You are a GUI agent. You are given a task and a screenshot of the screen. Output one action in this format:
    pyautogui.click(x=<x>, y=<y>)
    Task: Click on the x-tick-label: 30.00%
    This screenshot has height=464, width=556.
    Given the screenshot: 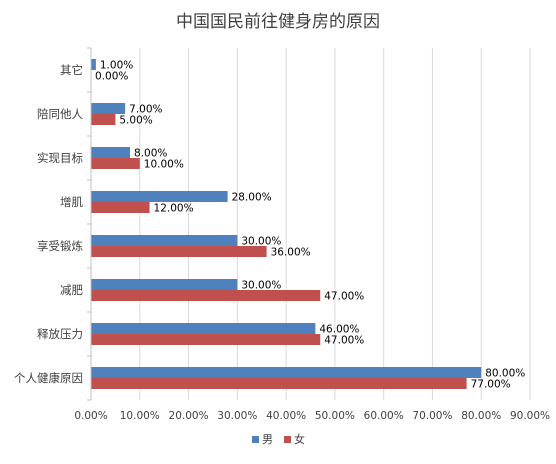 What is the action you would take?
    pyautogui.click(x=237, y=416)
    